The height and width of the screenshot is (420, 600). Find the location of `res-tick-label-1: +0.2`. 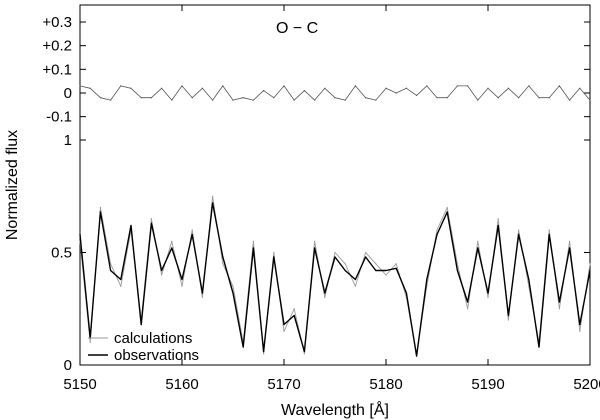

res-tick-label-1: +0.2 is located at coordinates (57, 46).